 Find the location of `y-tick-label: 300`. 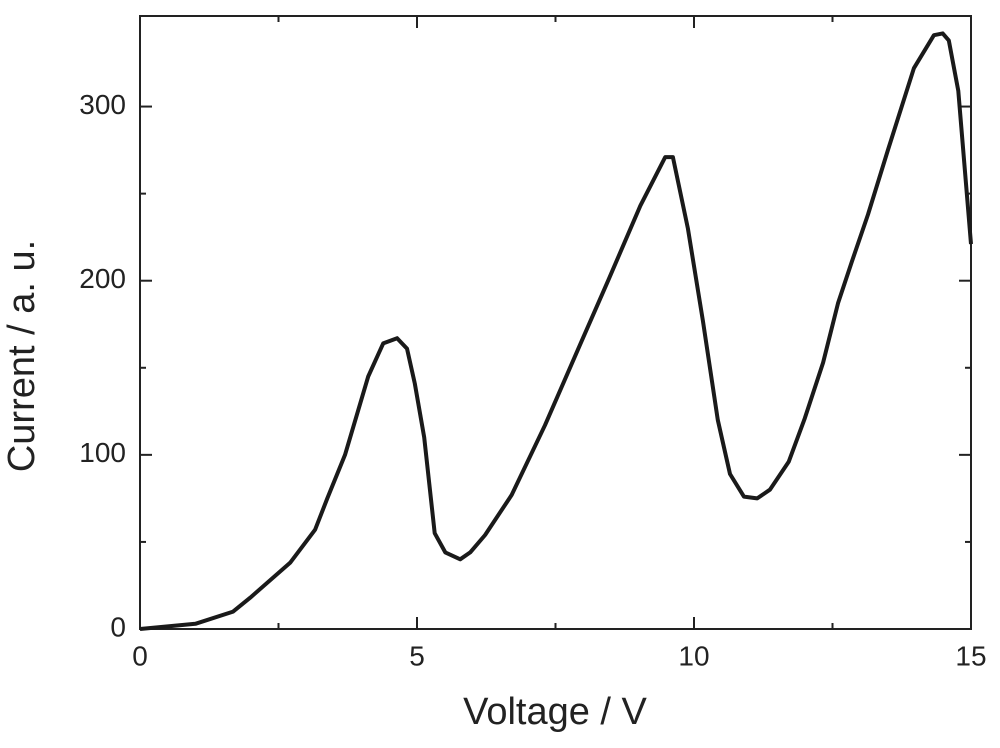

y-tick-label: 300 is located at coordinates (102, 104).